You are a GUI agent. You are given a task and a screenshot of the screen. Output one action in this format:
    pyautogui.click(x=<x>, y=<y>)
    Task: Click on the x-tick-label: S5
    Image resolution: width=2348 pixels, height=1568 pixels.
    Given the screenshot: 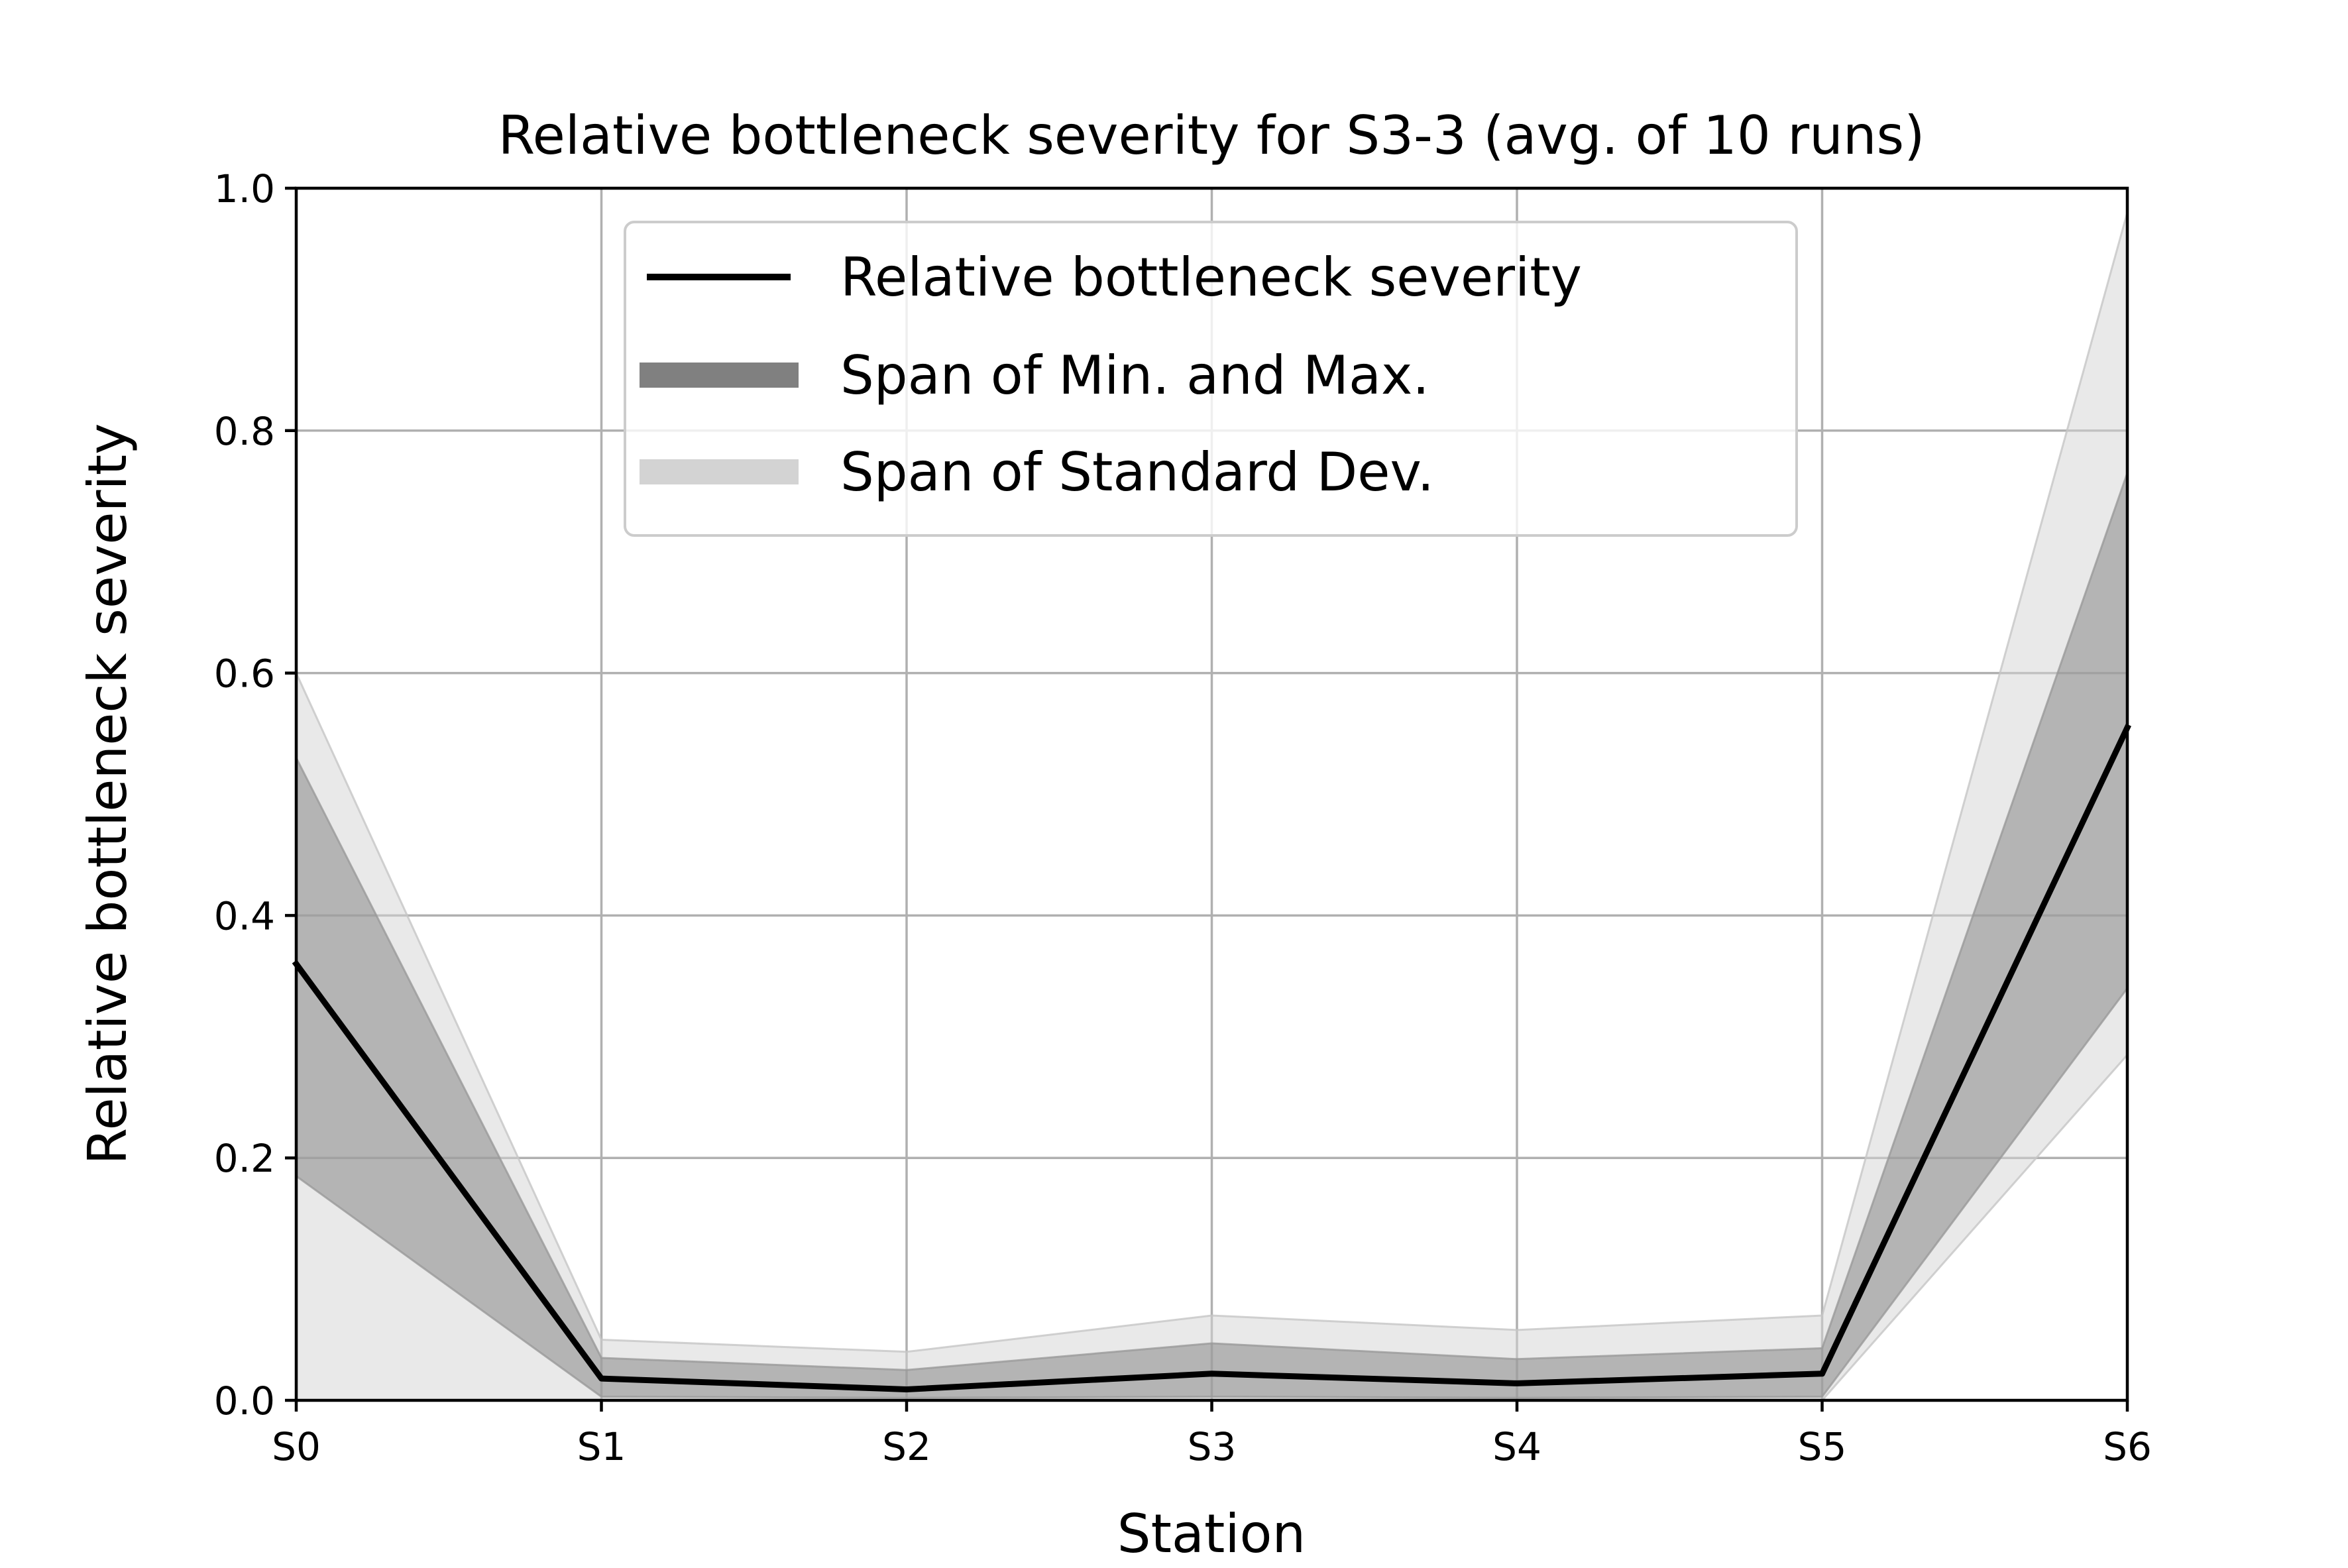 What is the action you would take?
    pyautogui.click(x=1823, y=1446)
    